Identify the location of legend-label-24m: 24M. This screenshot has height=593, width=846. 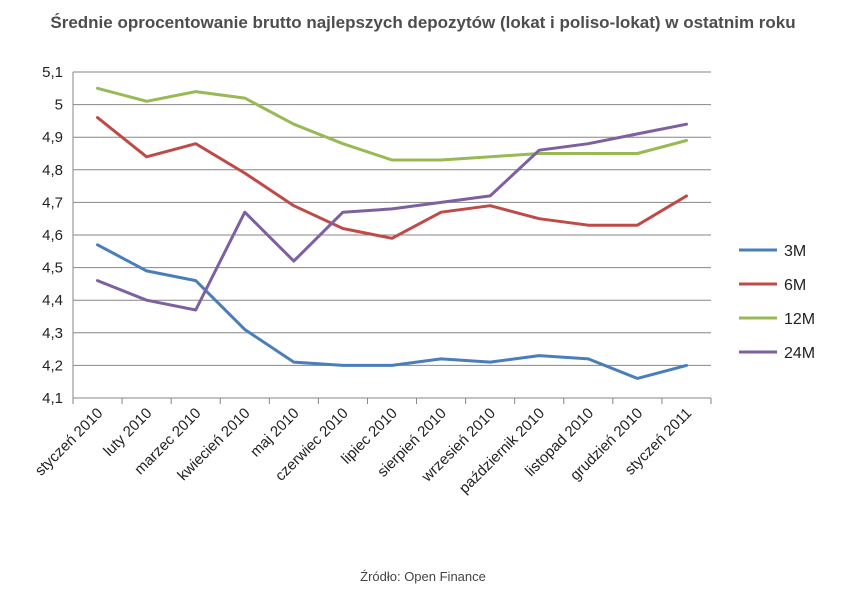
(799, 353).